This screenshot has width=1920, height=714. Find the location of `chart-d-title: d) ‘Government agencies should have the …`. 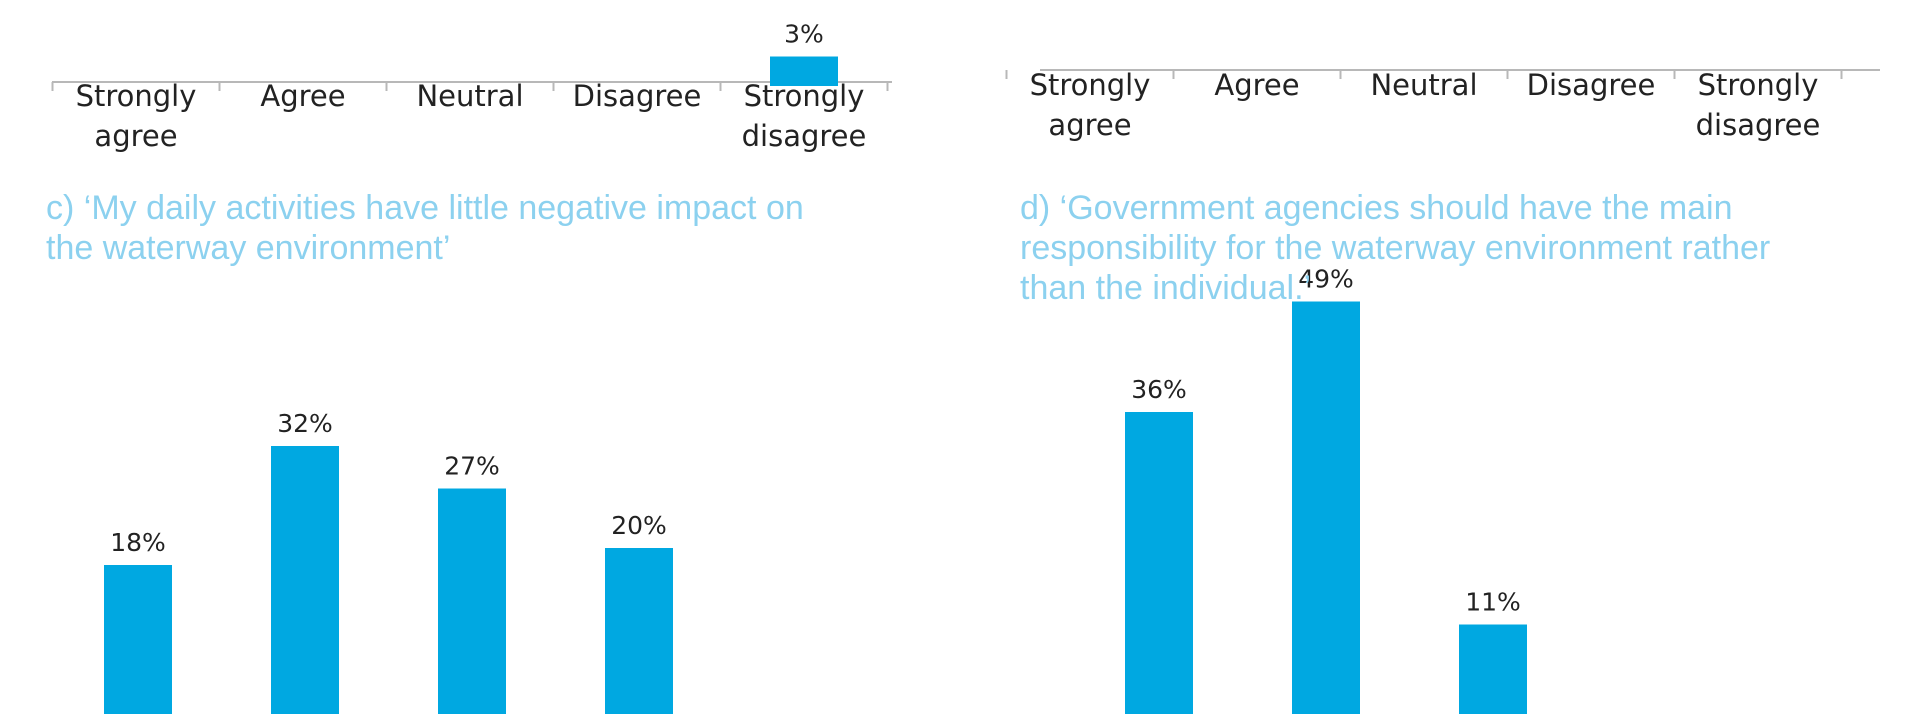

chart-d-title: d) ‘Government agencies should have the … is located at coordinates (1470, 248).